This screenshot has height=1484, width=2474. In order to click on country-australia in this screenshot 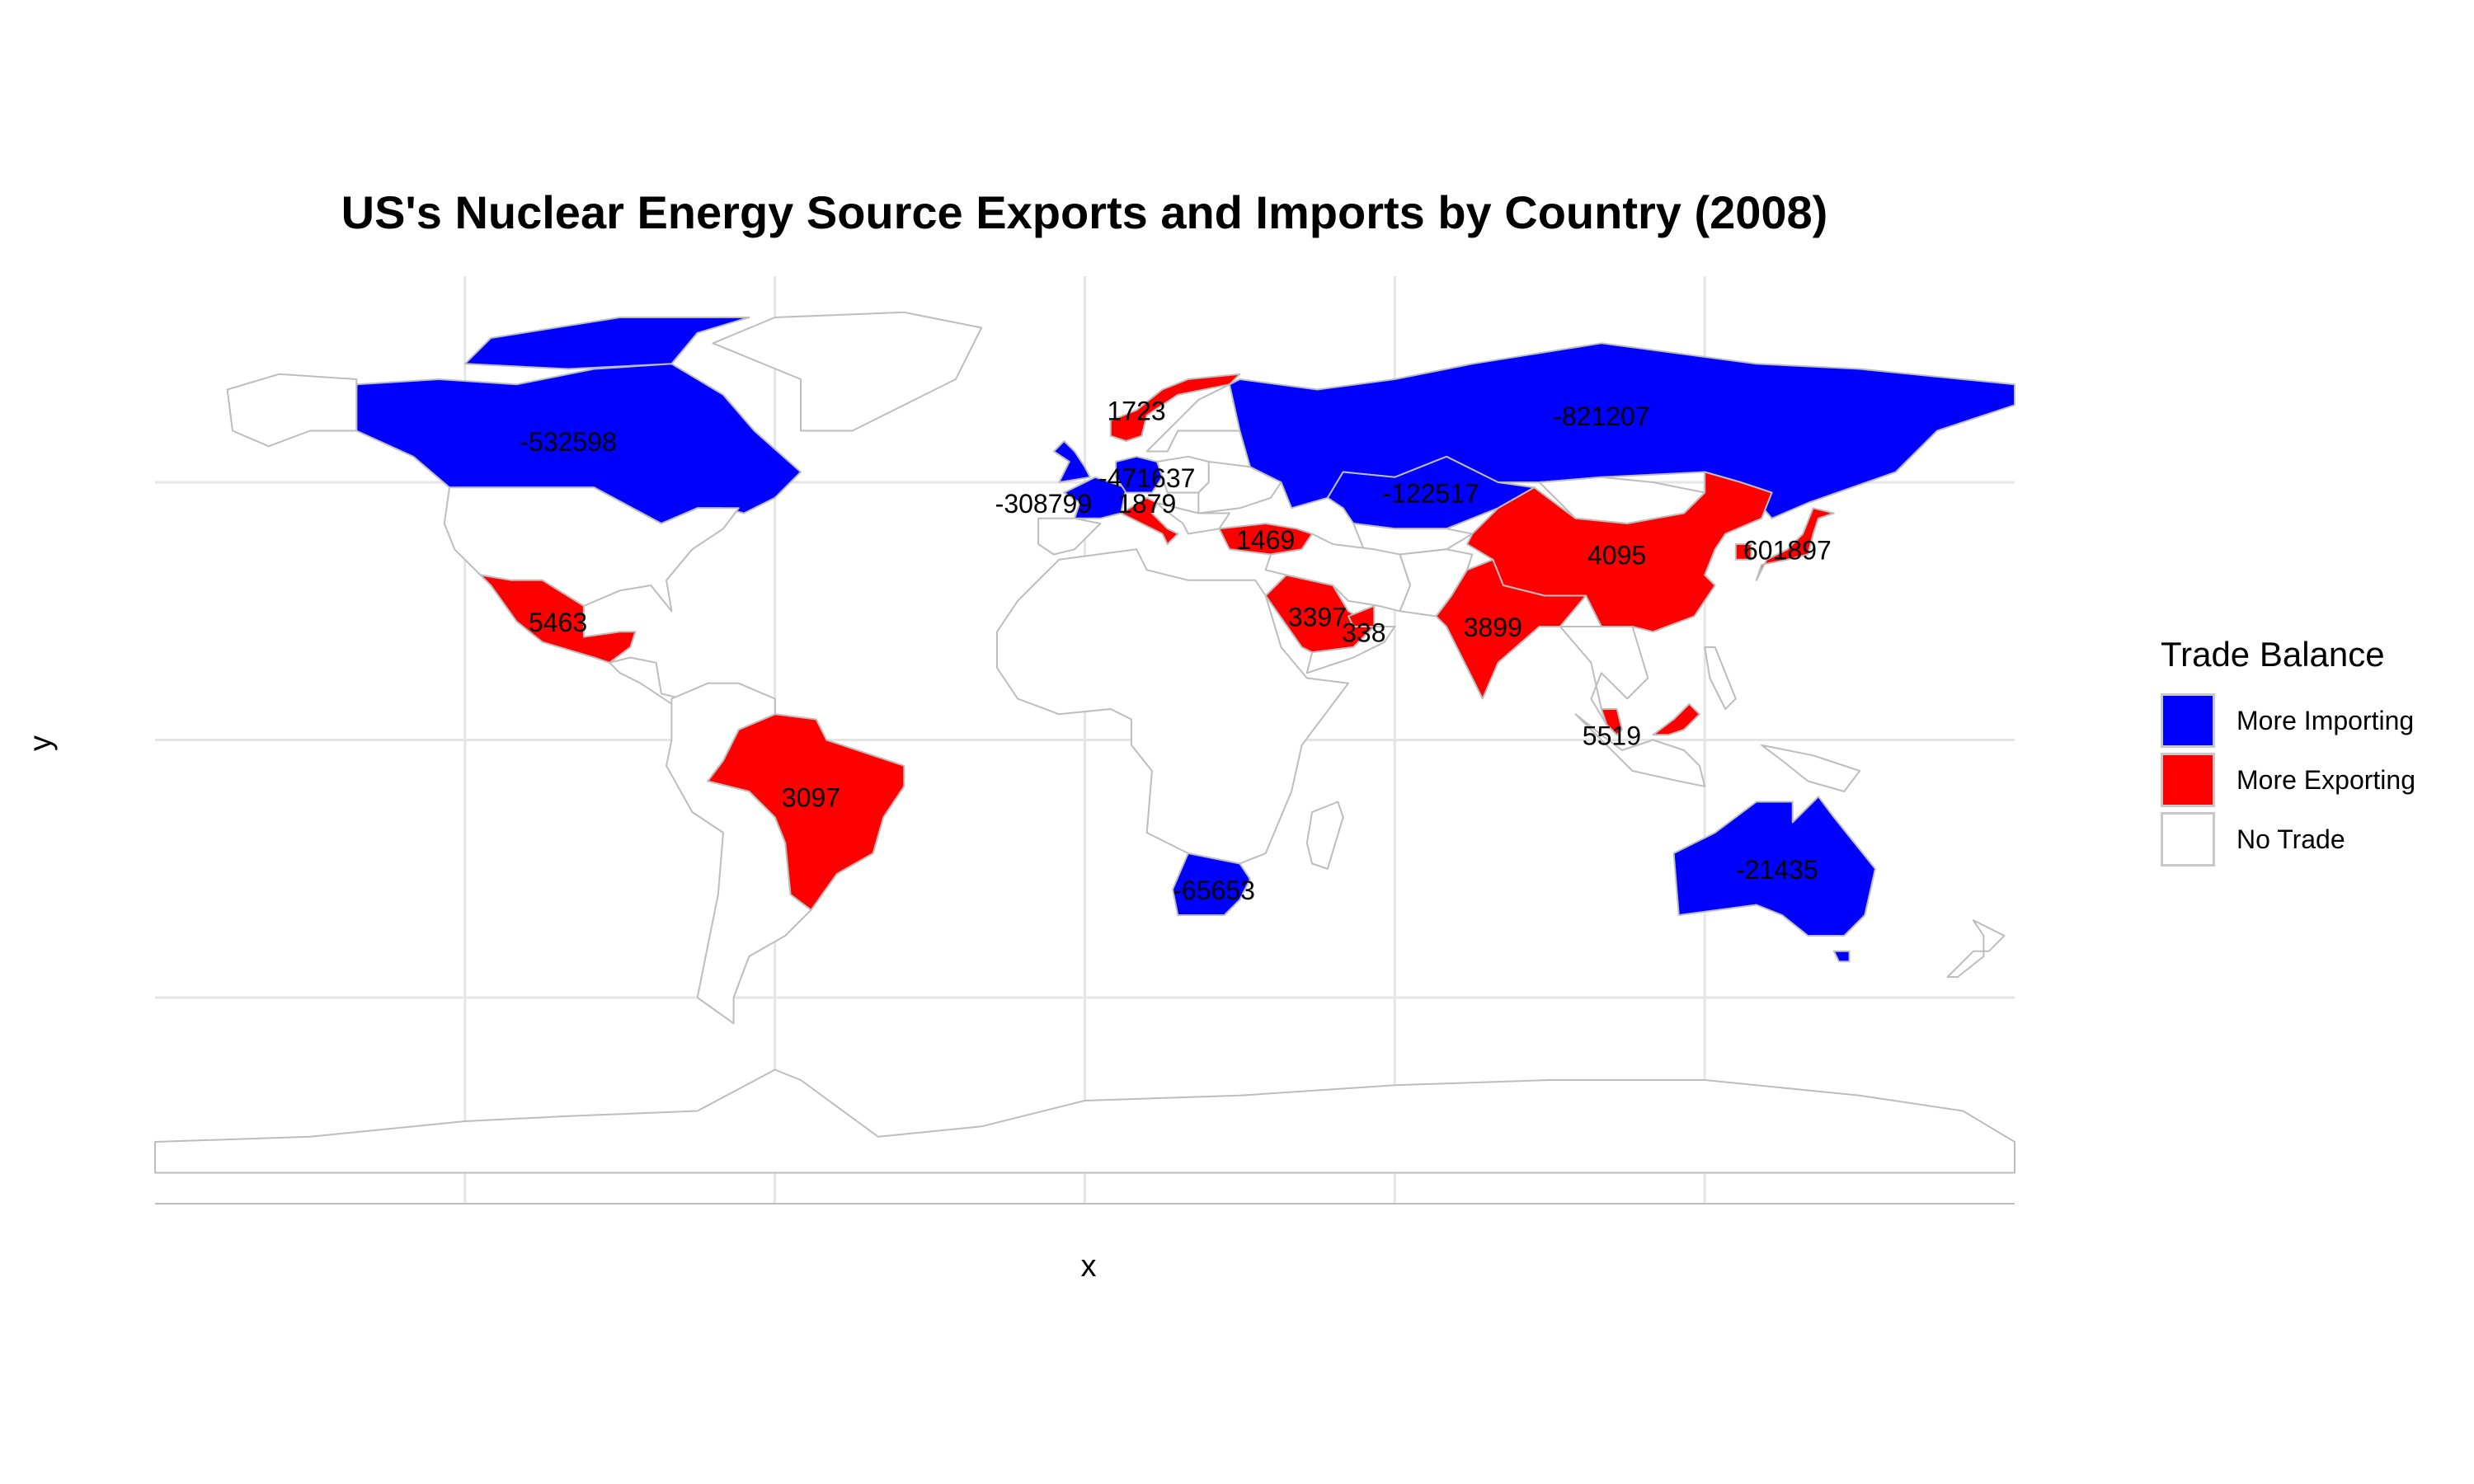, I will do `click(1774, 866)`.